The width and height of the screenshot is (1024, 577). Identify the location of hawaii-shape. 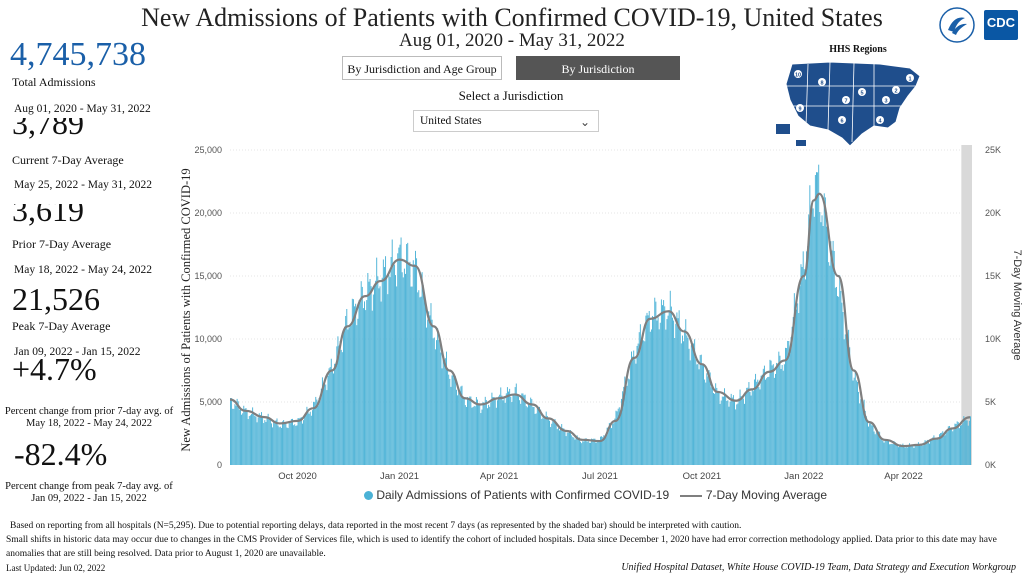
(801, 143).